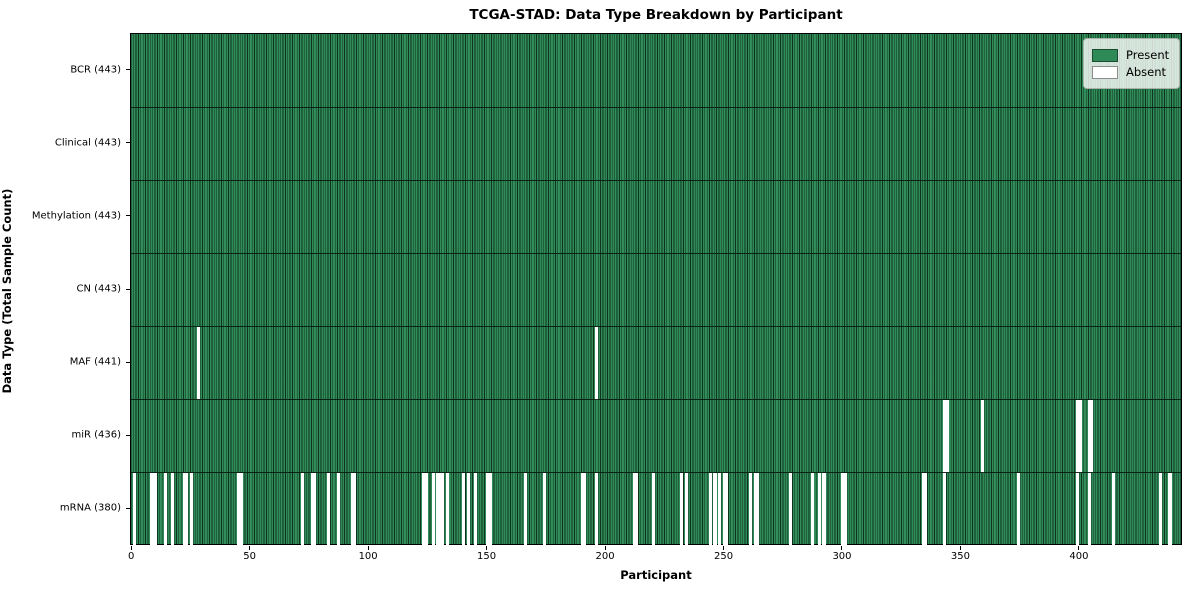 The image size is (1200, 600). Describe the element at coordinates (487, 556) in the screenshot. I see `xtick-label: 150` at that location.